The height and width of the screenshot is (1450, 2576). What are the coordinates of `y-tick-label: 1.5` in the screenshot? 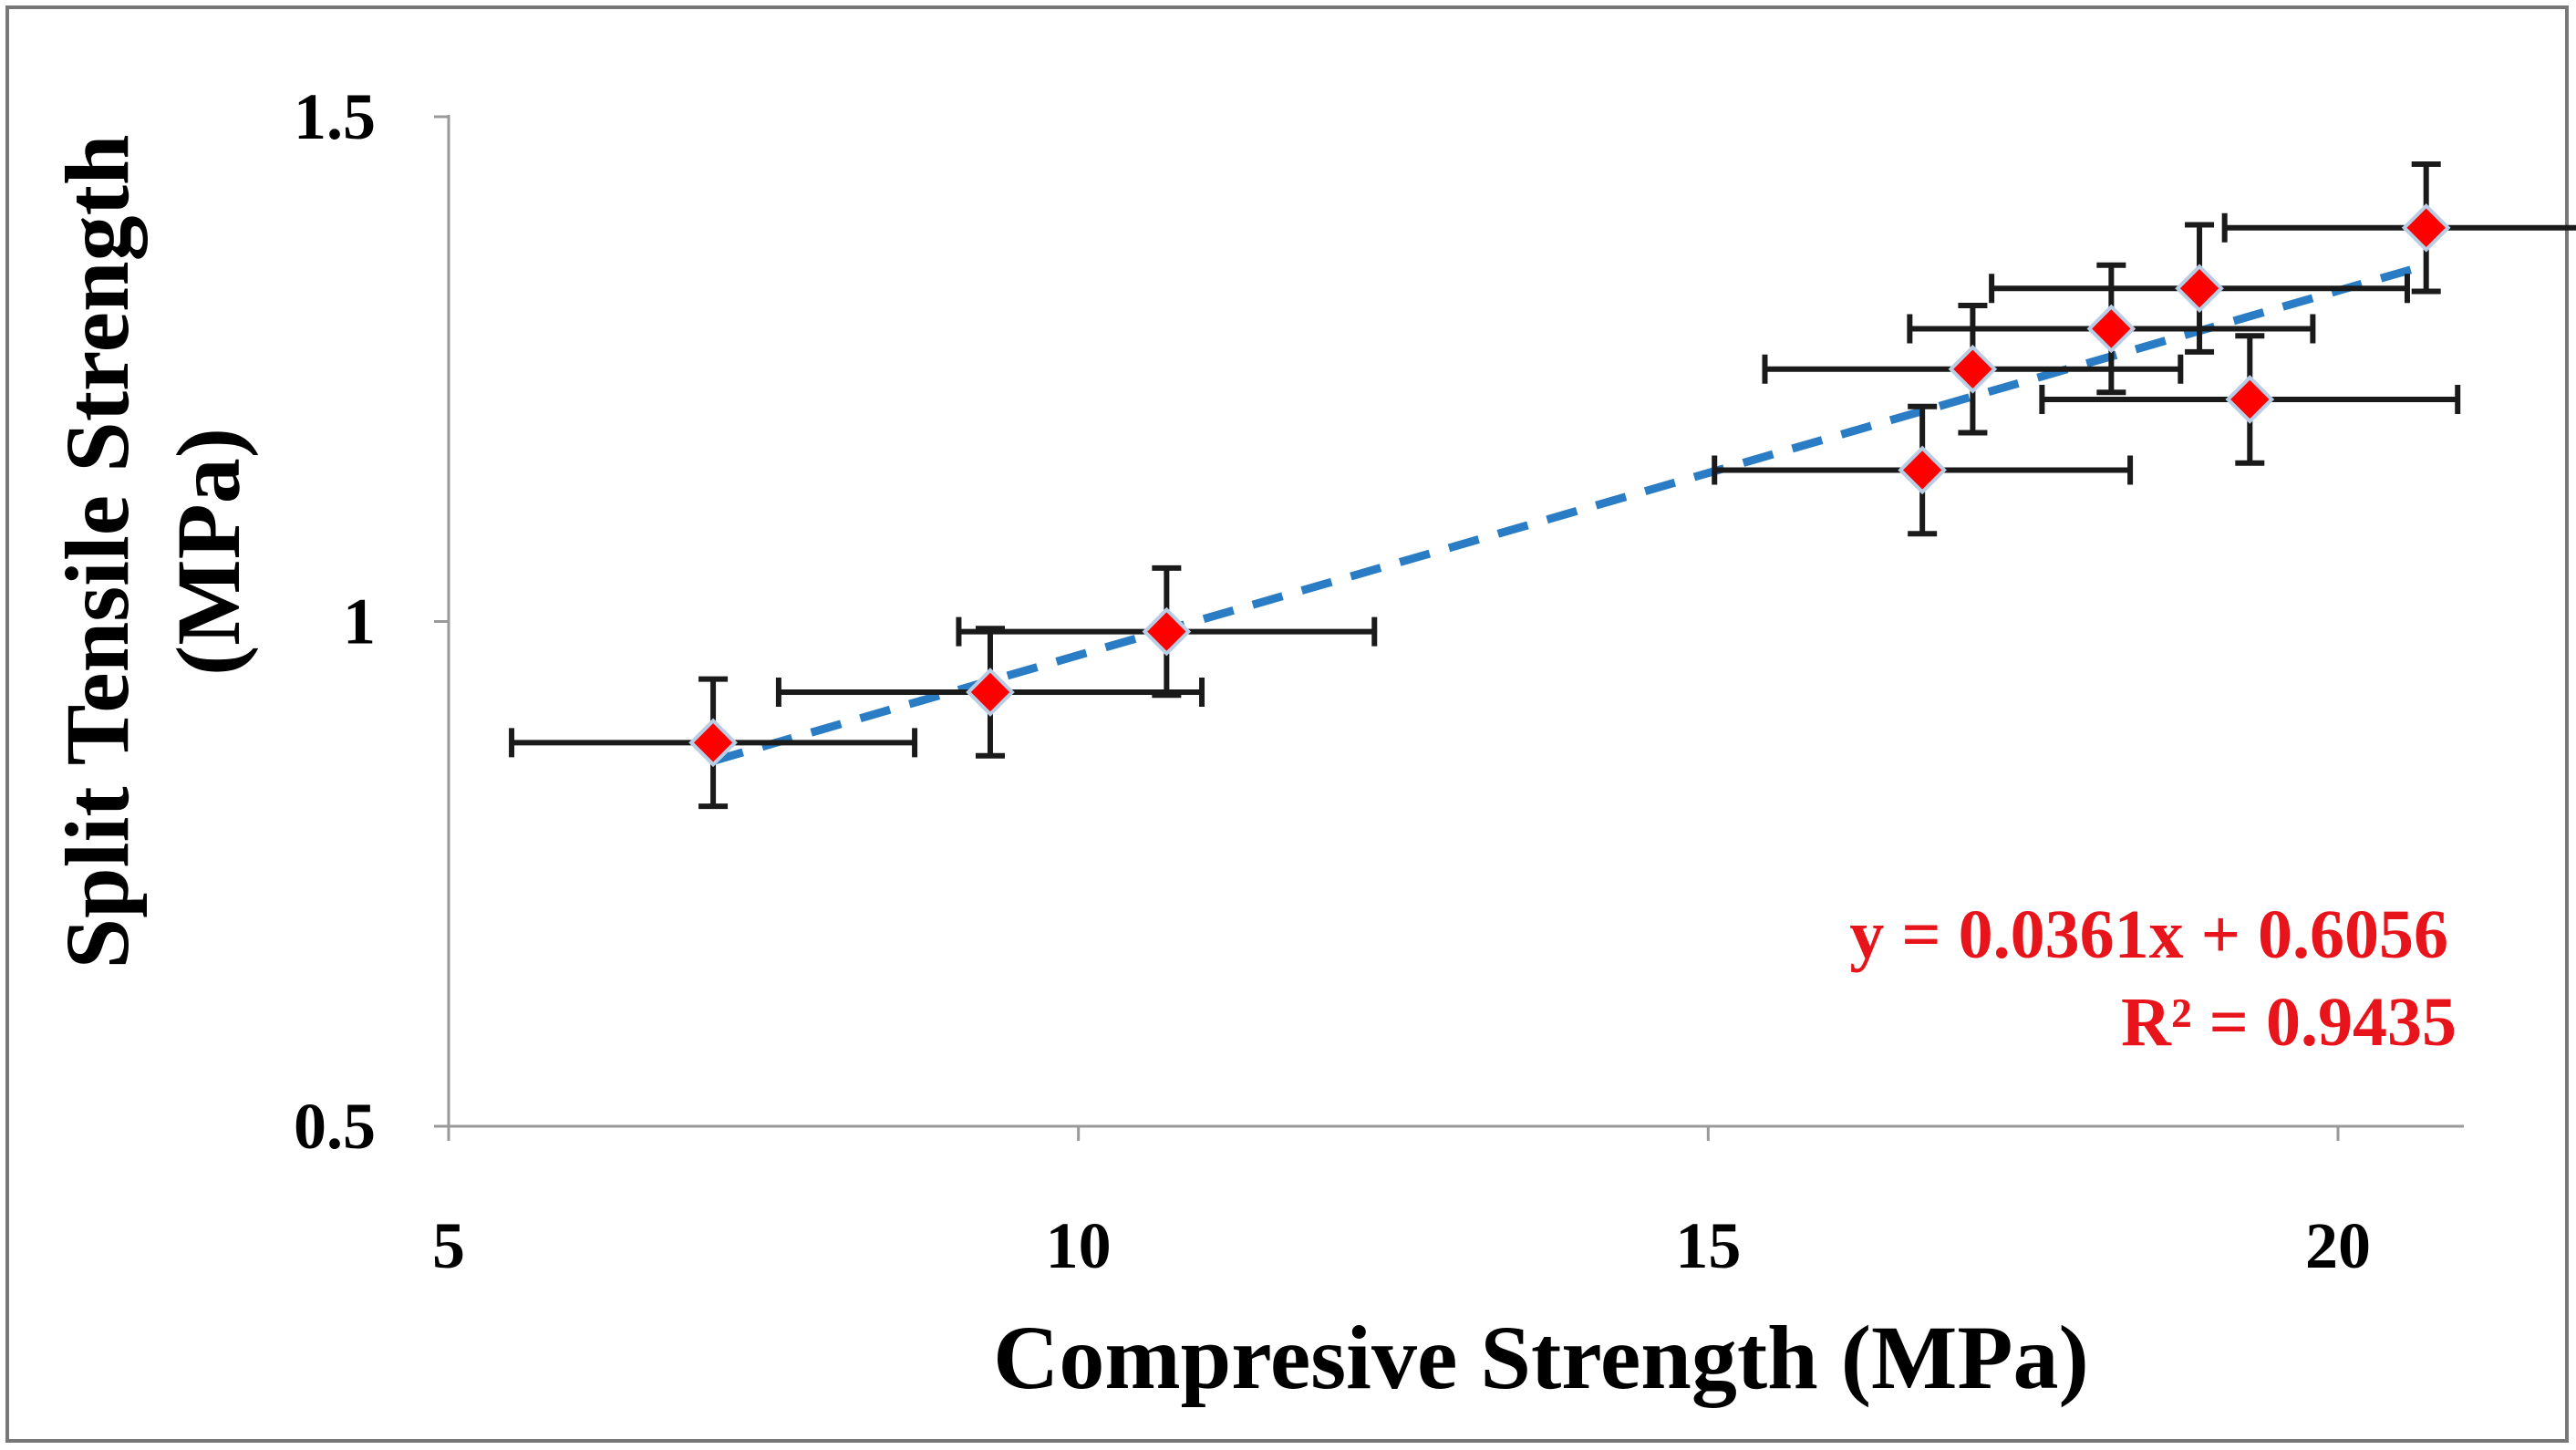 It's located at (335, 116).